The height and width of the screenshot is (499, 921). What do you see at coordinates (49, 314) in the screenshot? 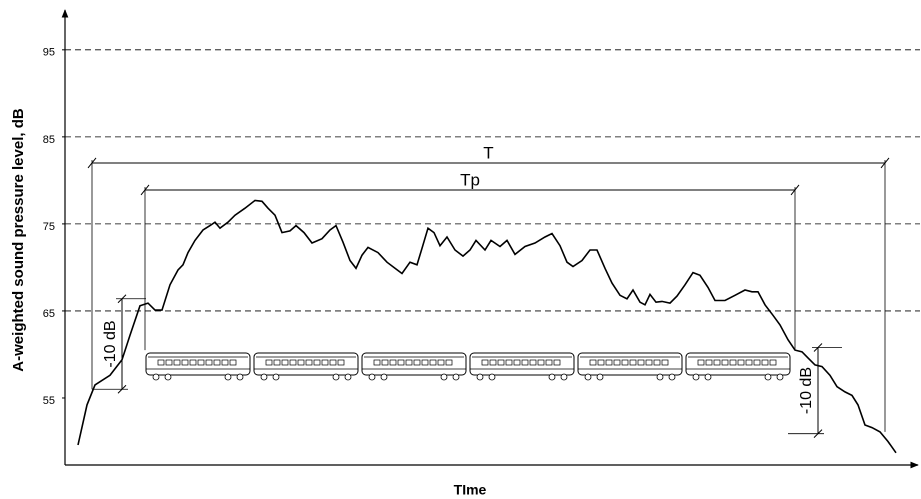
I see `y-tick-label: 65` at bounding box center [49, 314].